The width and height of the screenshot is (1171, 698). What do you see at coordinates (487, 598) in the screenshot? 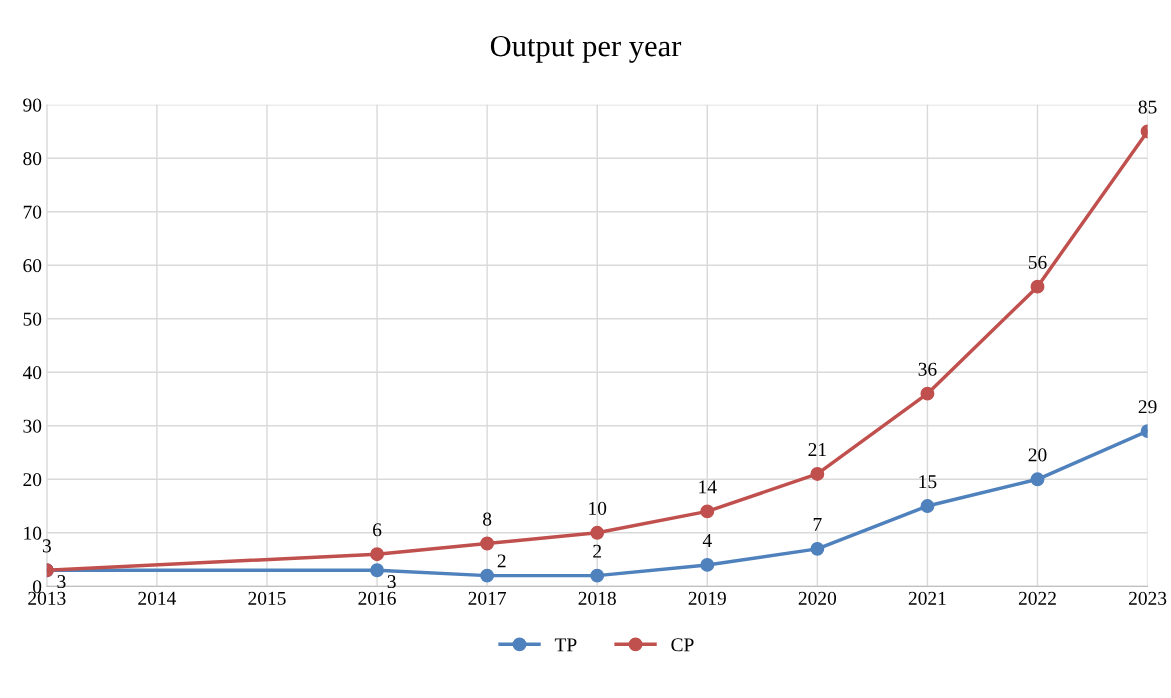
I see `x-tick-label: 2017` at bounding box center [487, 598].